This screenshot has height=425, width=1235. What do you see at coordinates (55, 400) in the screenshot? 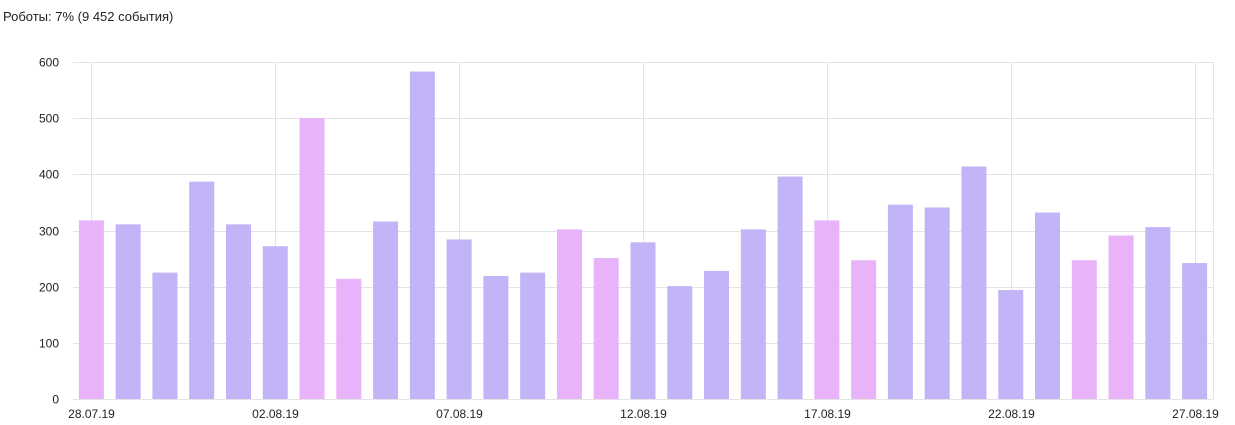
I see `y-tick-label: 0` at bounding box center [55, 400].